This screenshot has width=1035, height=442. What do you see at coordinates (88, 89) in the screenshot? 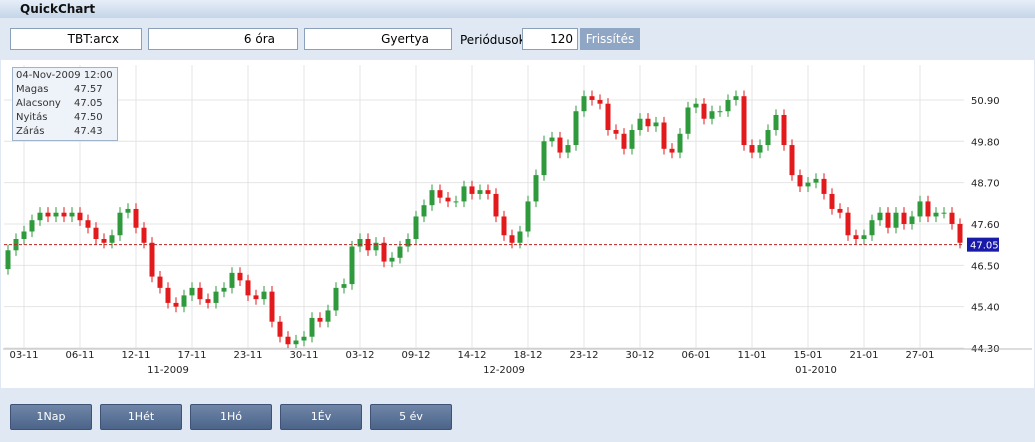
I see `info-value: 47.57` at bounding box center [88, 89].